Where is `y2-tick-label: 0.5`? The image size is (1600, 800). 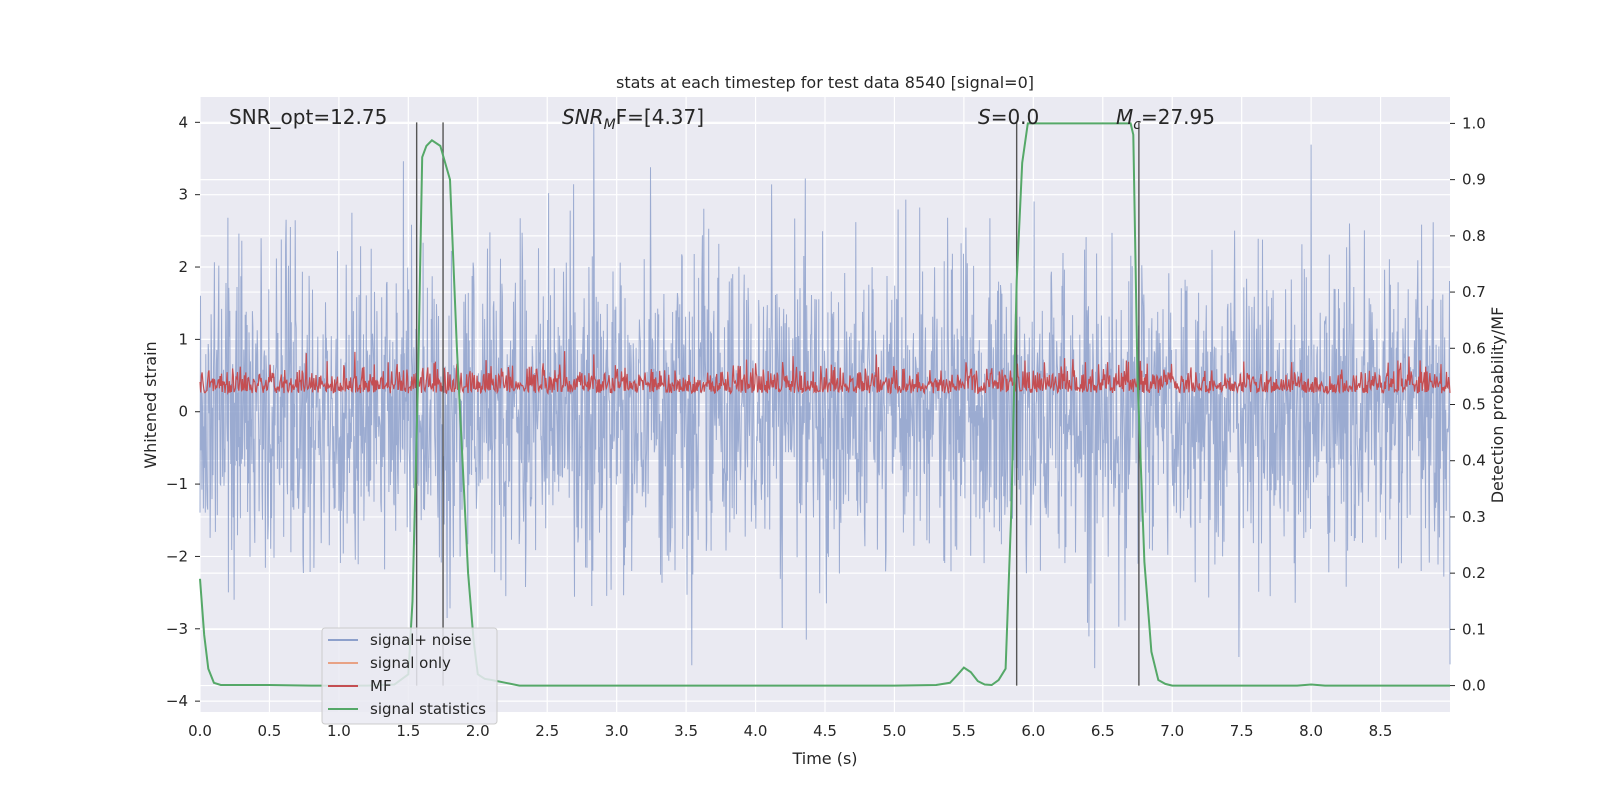
y2-tick-label: 0.5 is located at coordinates (1474, 405).